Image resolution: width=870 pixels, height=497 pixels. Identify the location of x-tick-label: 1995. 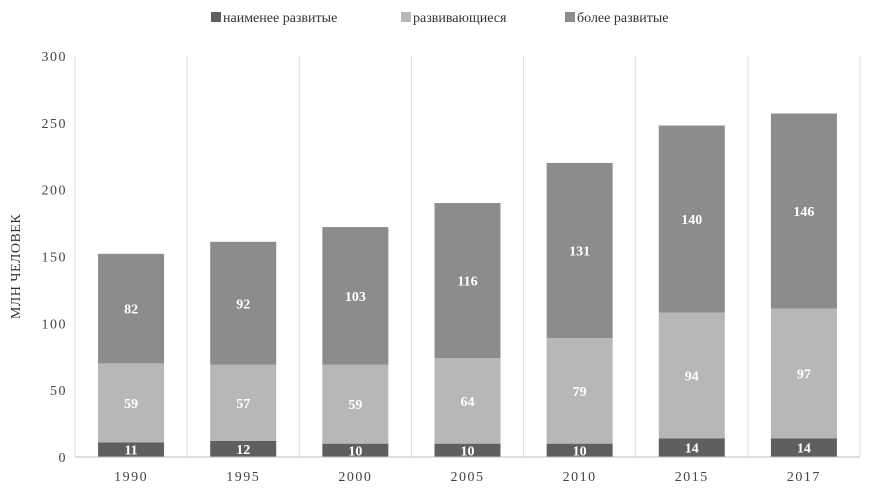
(243, 477).